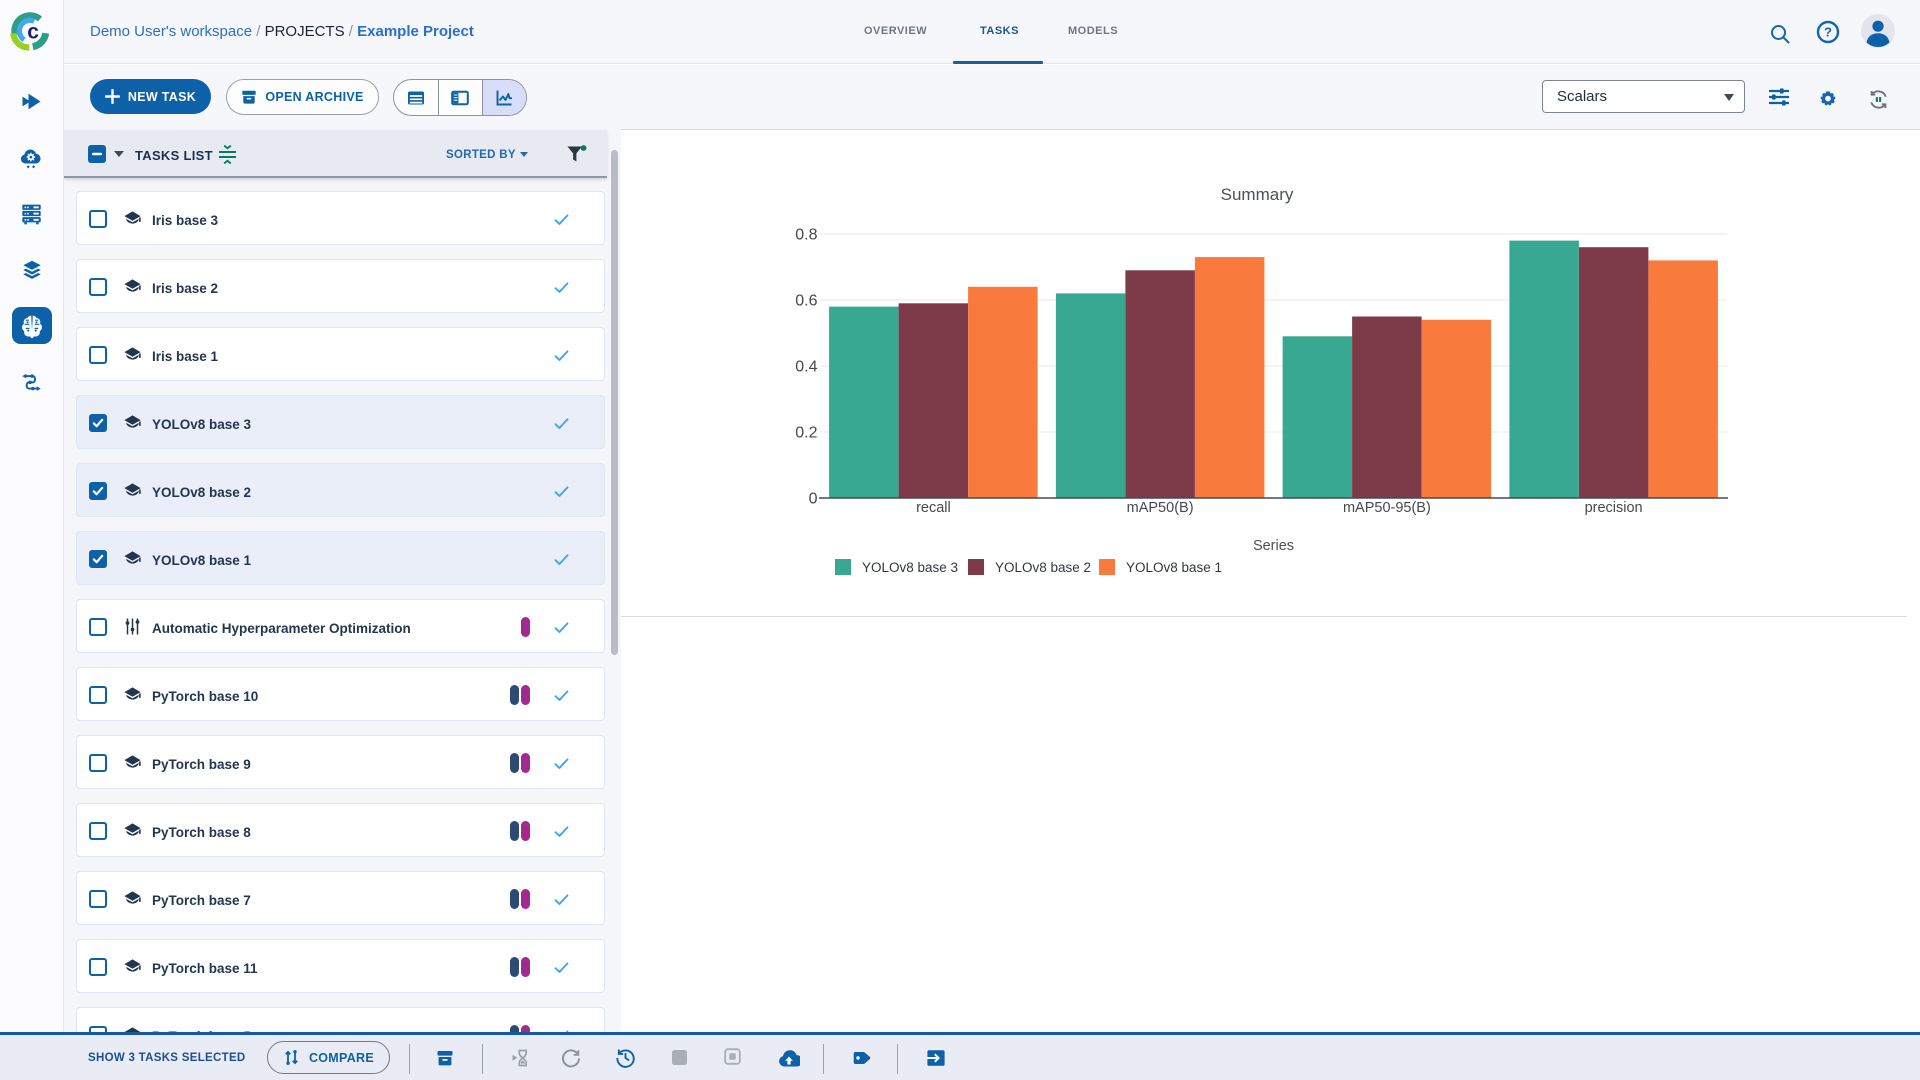 This screenshot has width=1920, height=1080. Describe the element at coordinates (806, 433) in the screenshot. I see `svg-text: 0.2` at that location.